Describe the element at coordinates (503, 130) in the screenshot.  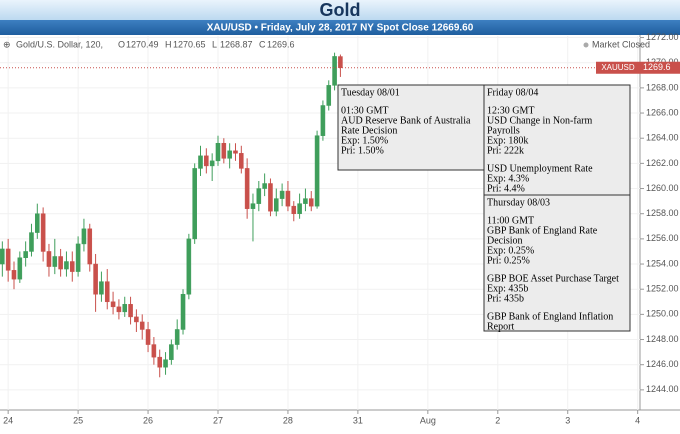
I see `annotation-line: Payrolls` at that location.